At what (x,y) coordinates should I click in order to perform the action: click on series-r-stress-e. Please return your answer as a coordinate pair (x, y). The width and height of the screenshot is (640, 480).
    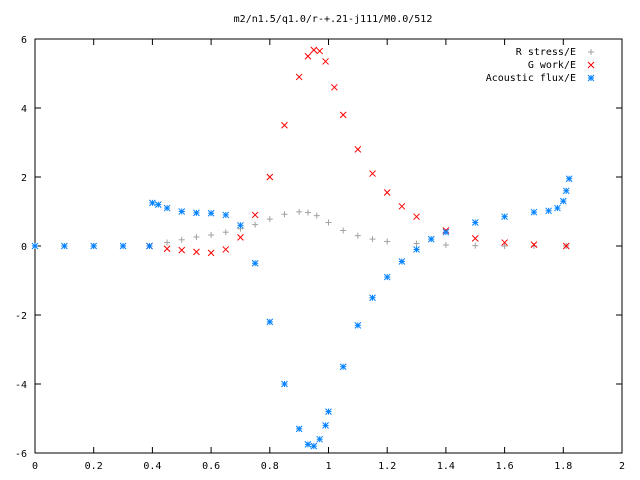
    Looking at the image, I should click on (301, 228).